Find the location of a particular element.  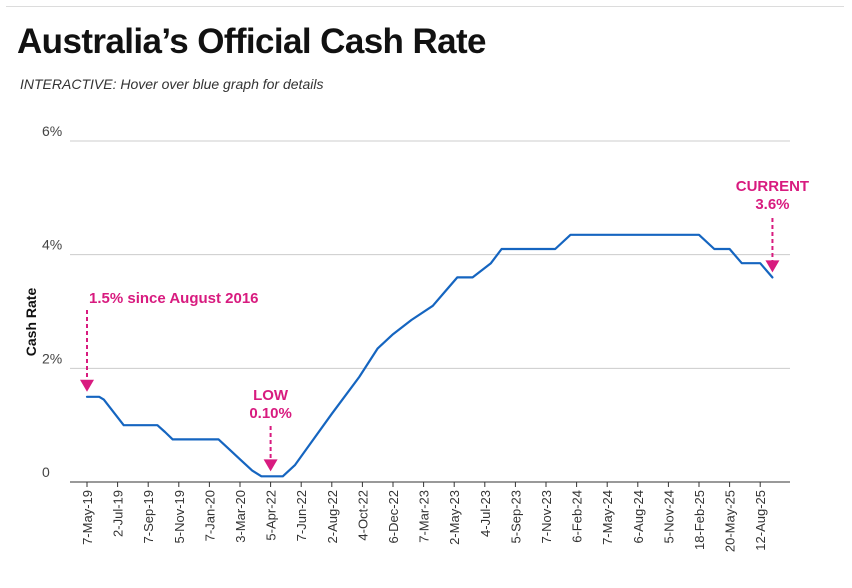

x-tick-label: 7-Jan-20 is located at coordinates (209, 515).